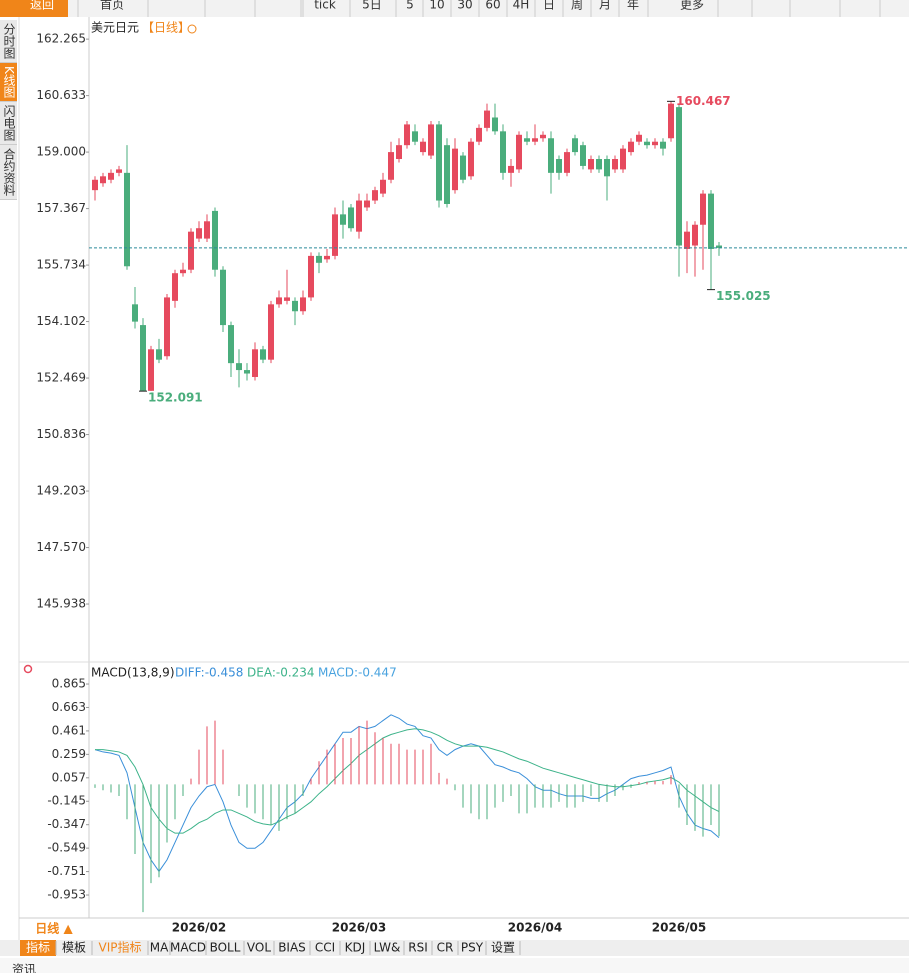  I want to click on footer-bar, so click(454, 965).